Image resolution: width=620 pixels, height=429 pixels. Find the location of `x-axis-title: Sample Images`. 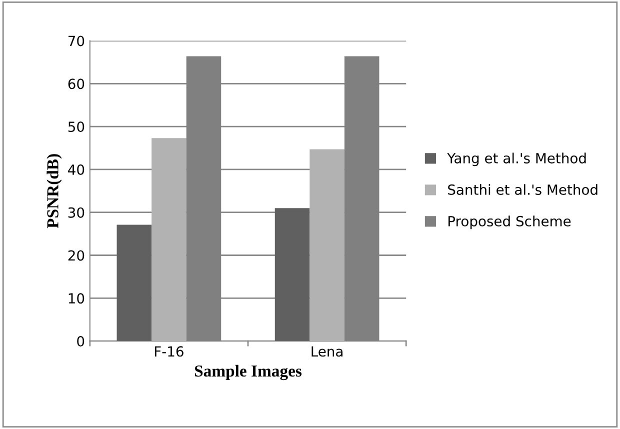

x-axis-title: Sample Images is located at coordinates (248, 372).